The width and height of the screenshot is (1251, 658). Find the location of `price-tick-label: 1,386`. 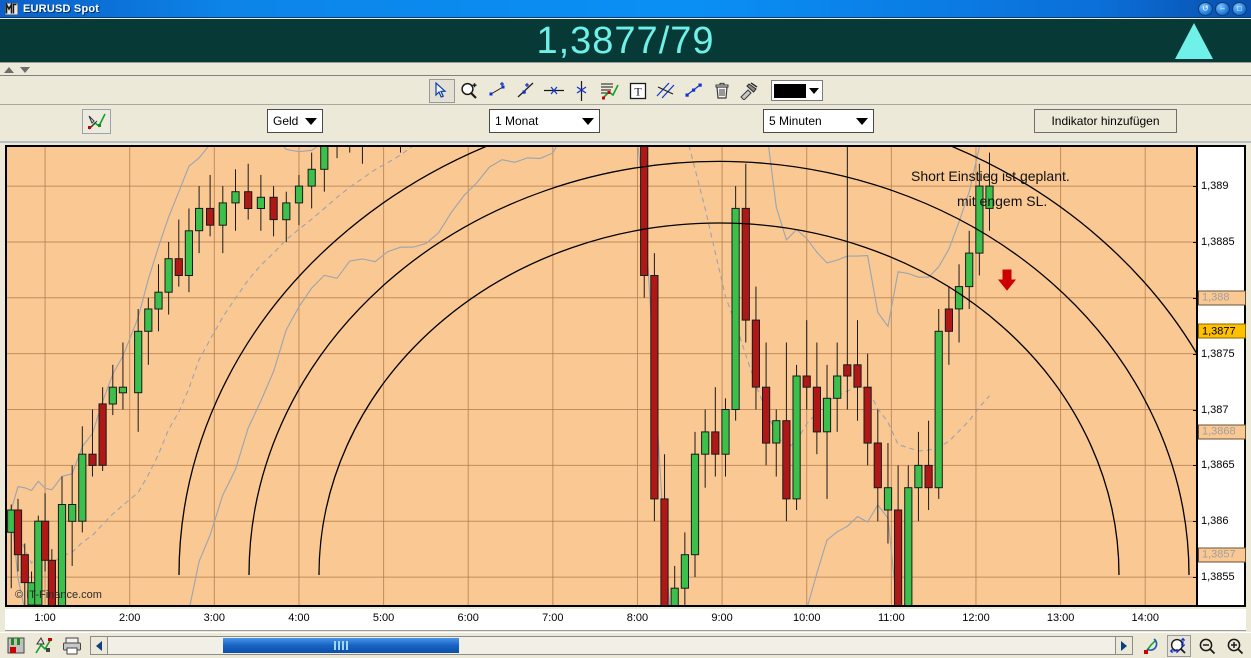

price-tick-label: 1,386 is located at coordinates (1215, 521).